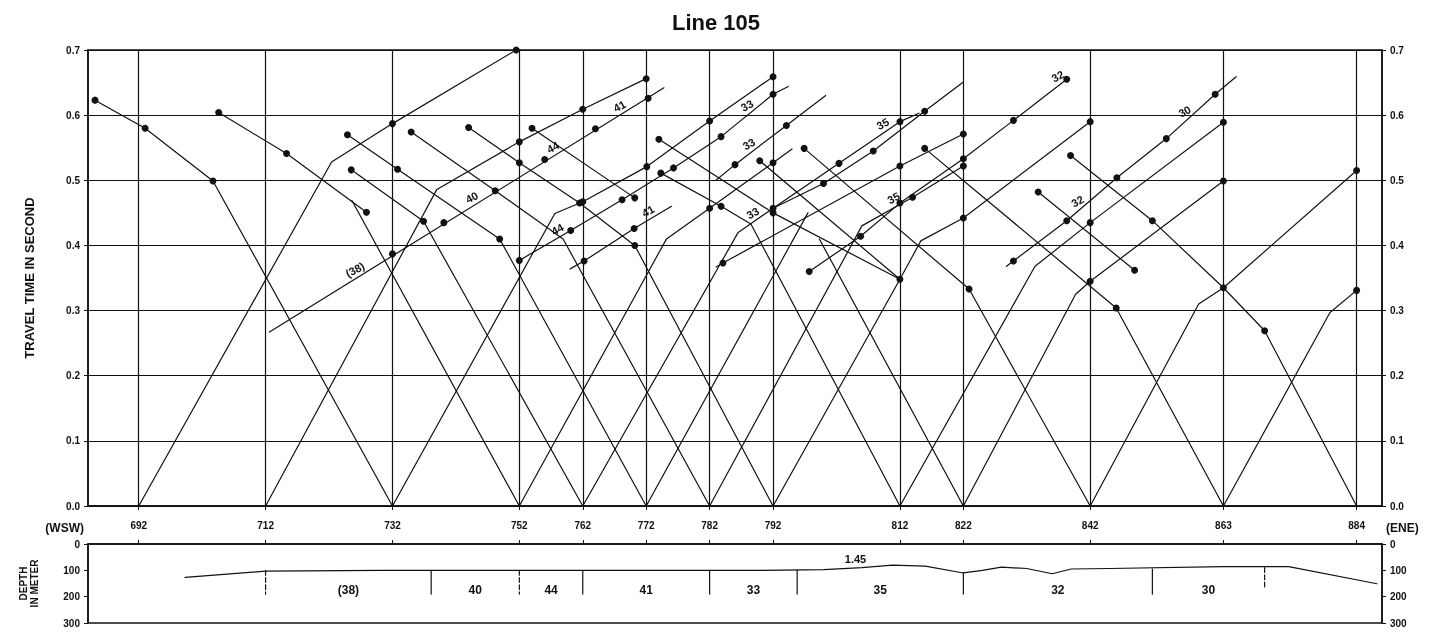  I want to click on chart-title: Line 105, so click(716, 22).